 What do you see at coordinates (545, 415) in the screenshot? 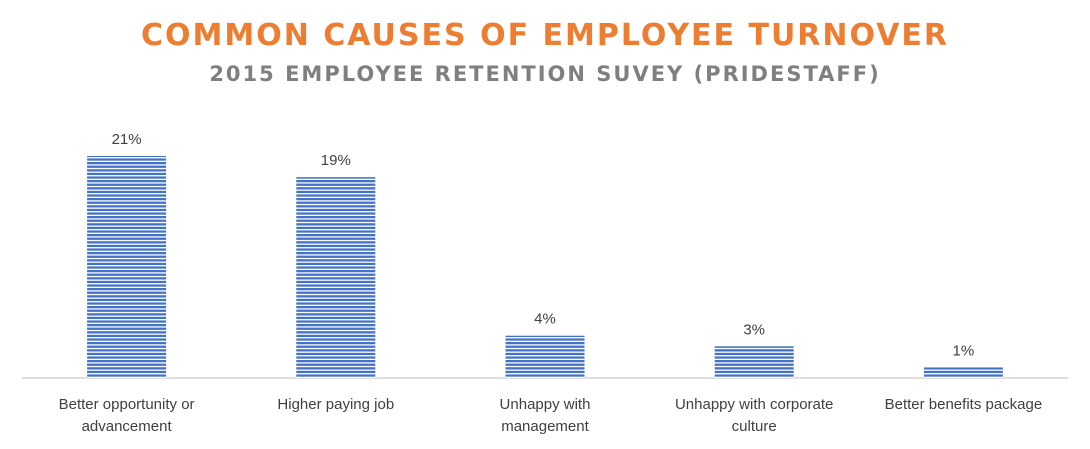
I see `category-label-3: Unhappy with management` at bounding box center [545, 415].